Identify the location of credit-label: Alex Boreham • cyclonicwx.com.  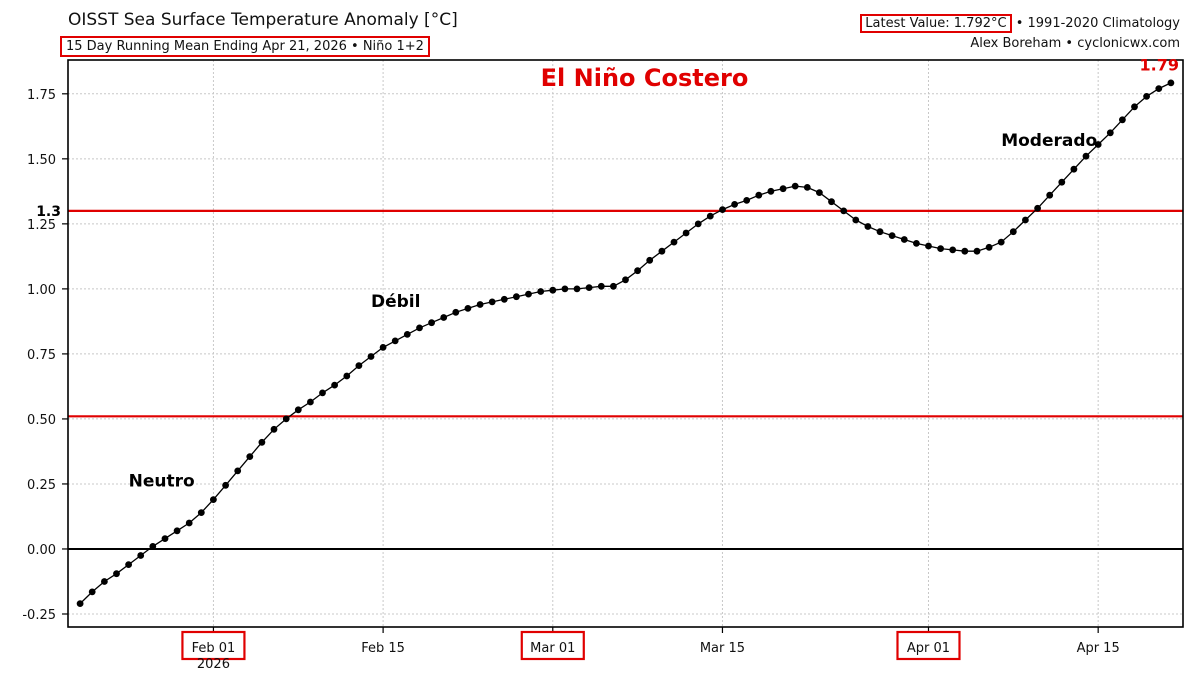
(1075, 43).